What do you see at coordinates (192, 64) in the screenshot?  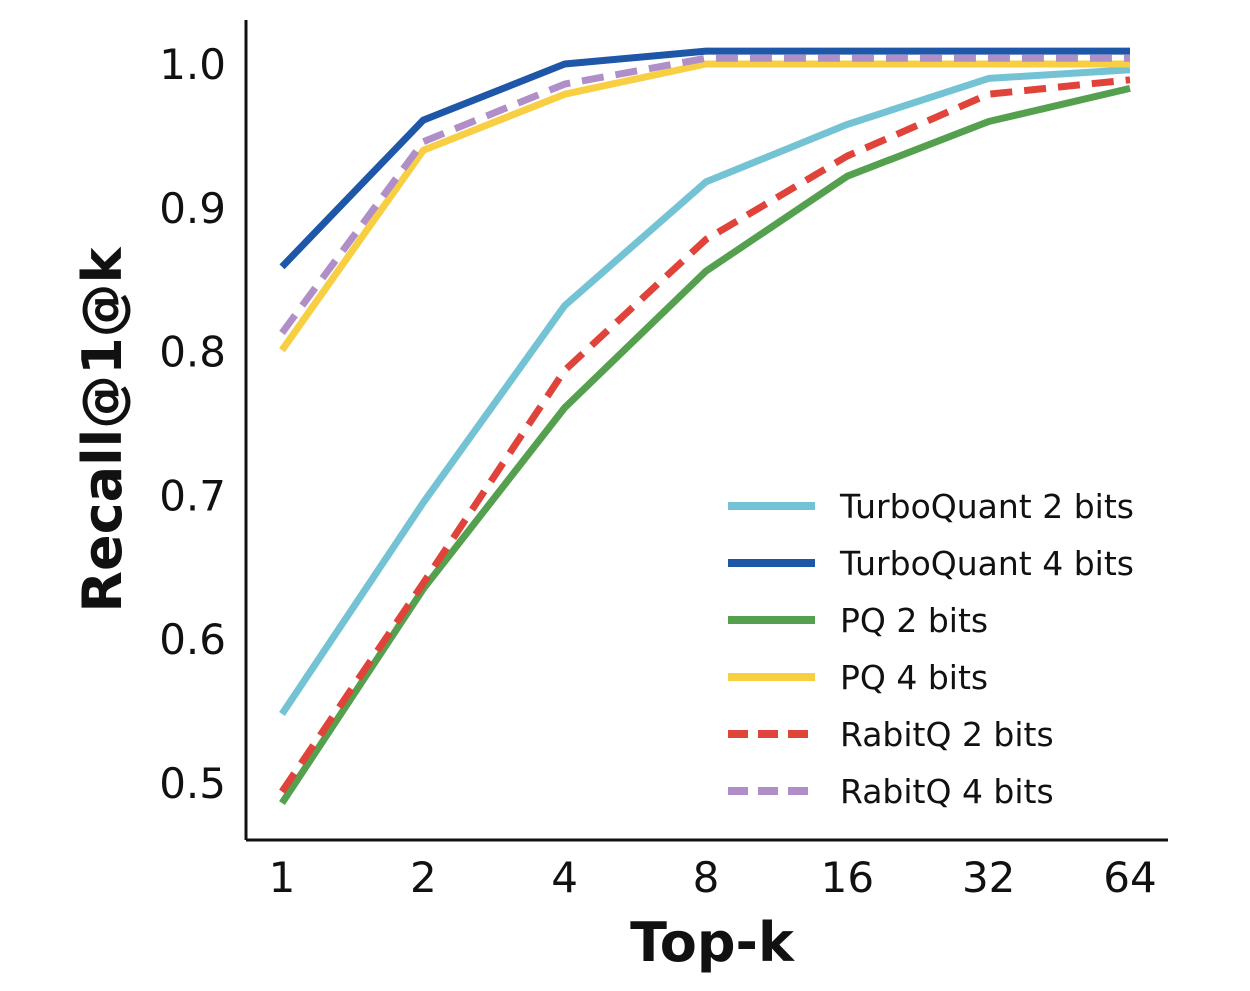 I see `y-tick-label: 1.0` at bounding box center [192, 64].